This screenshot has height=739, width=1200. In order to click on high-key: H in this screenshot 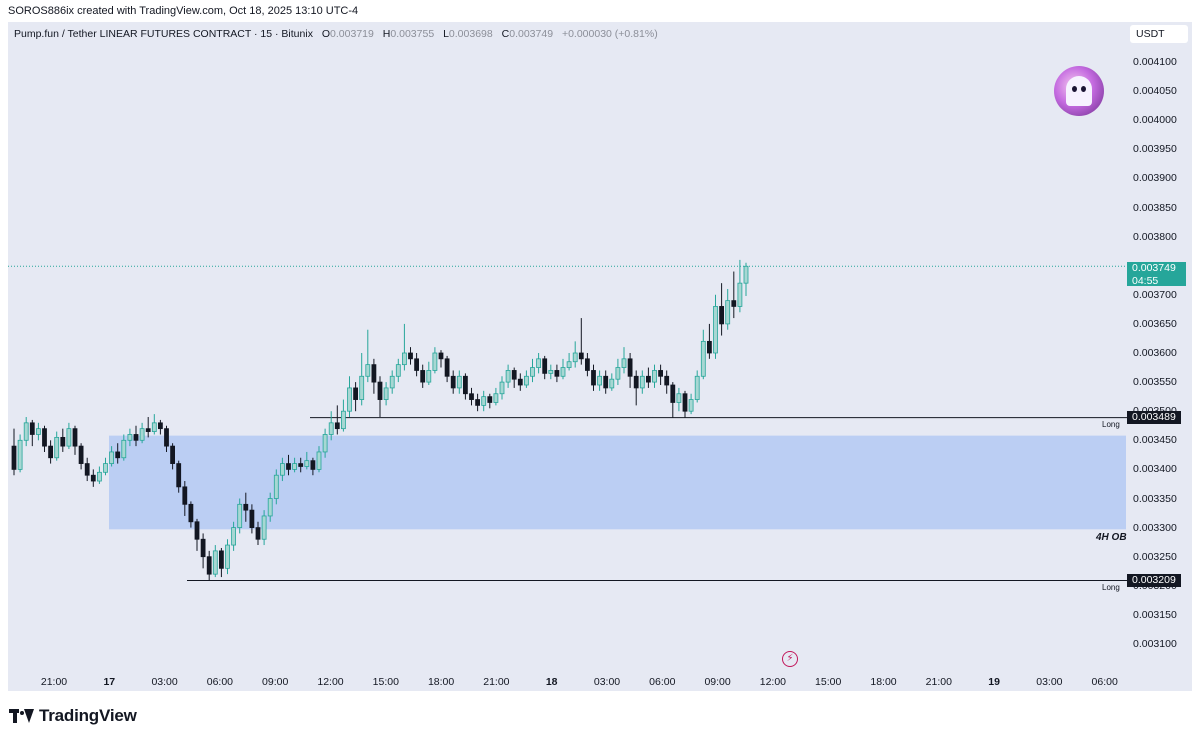, I will do `click(386, 34)`.